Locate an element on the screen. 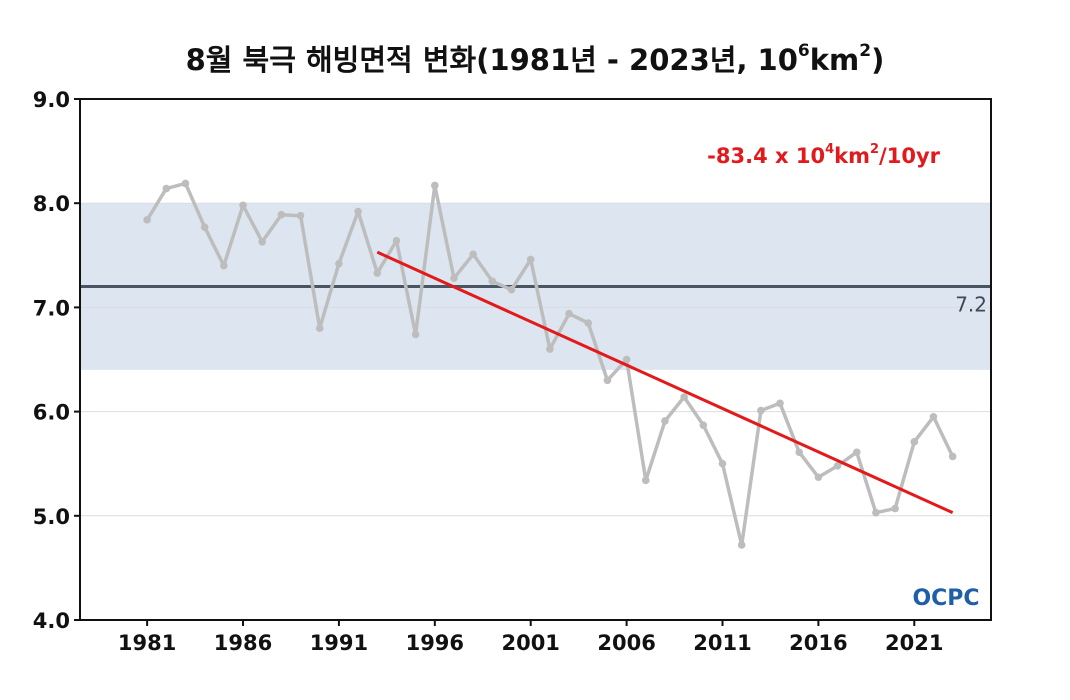  x-tick-label: 2001 is located at coordinates (530, 643).